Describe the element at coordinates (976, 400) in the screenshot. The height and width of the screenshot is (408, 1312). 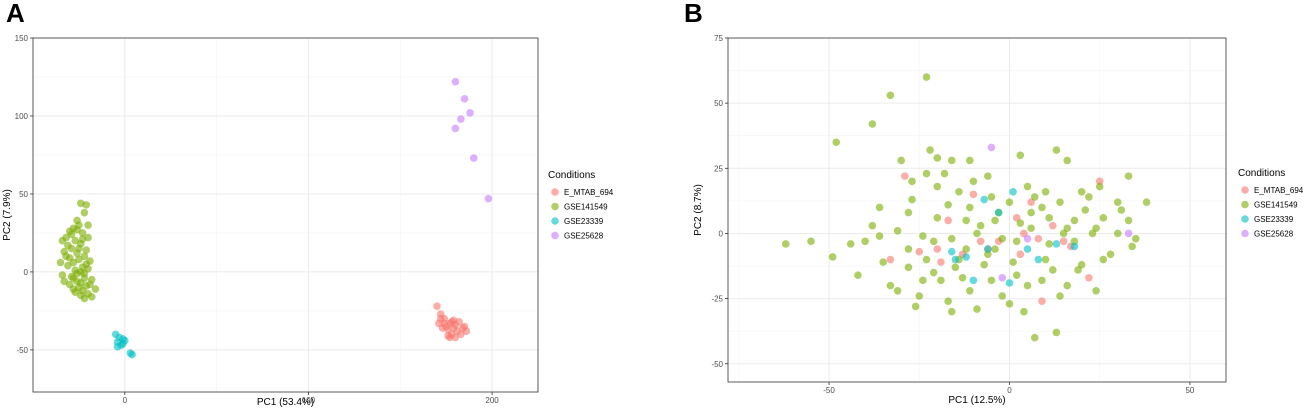
I see `x-axis-title: PC1 (12.5%)` at that location.